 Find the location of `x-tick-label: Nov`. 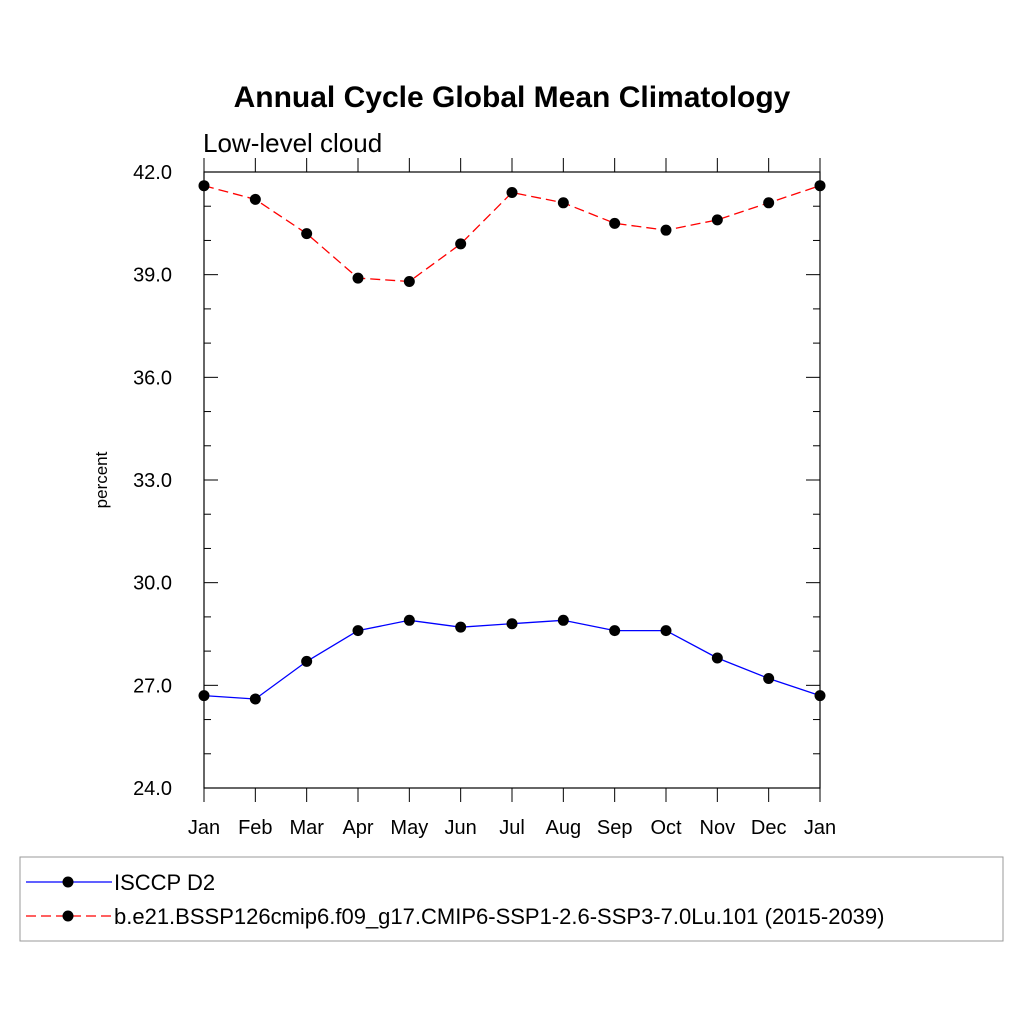

x-tick-label: Nov is located at coordinates (718, 828).